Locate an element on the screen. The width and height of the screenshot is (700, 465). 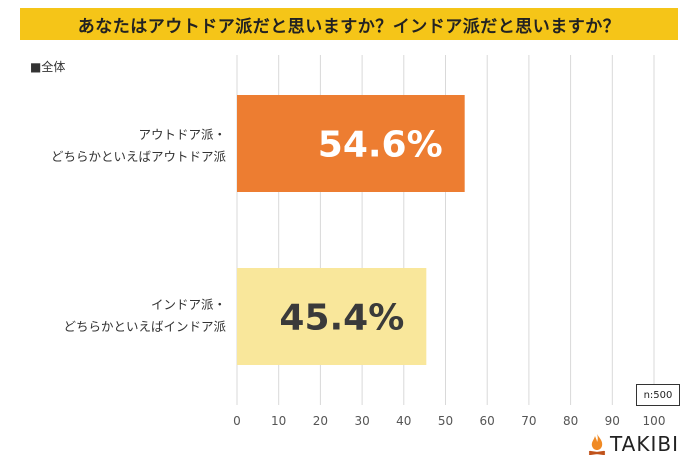
x-tick-label: 70 is located at coordinates (528, 421).